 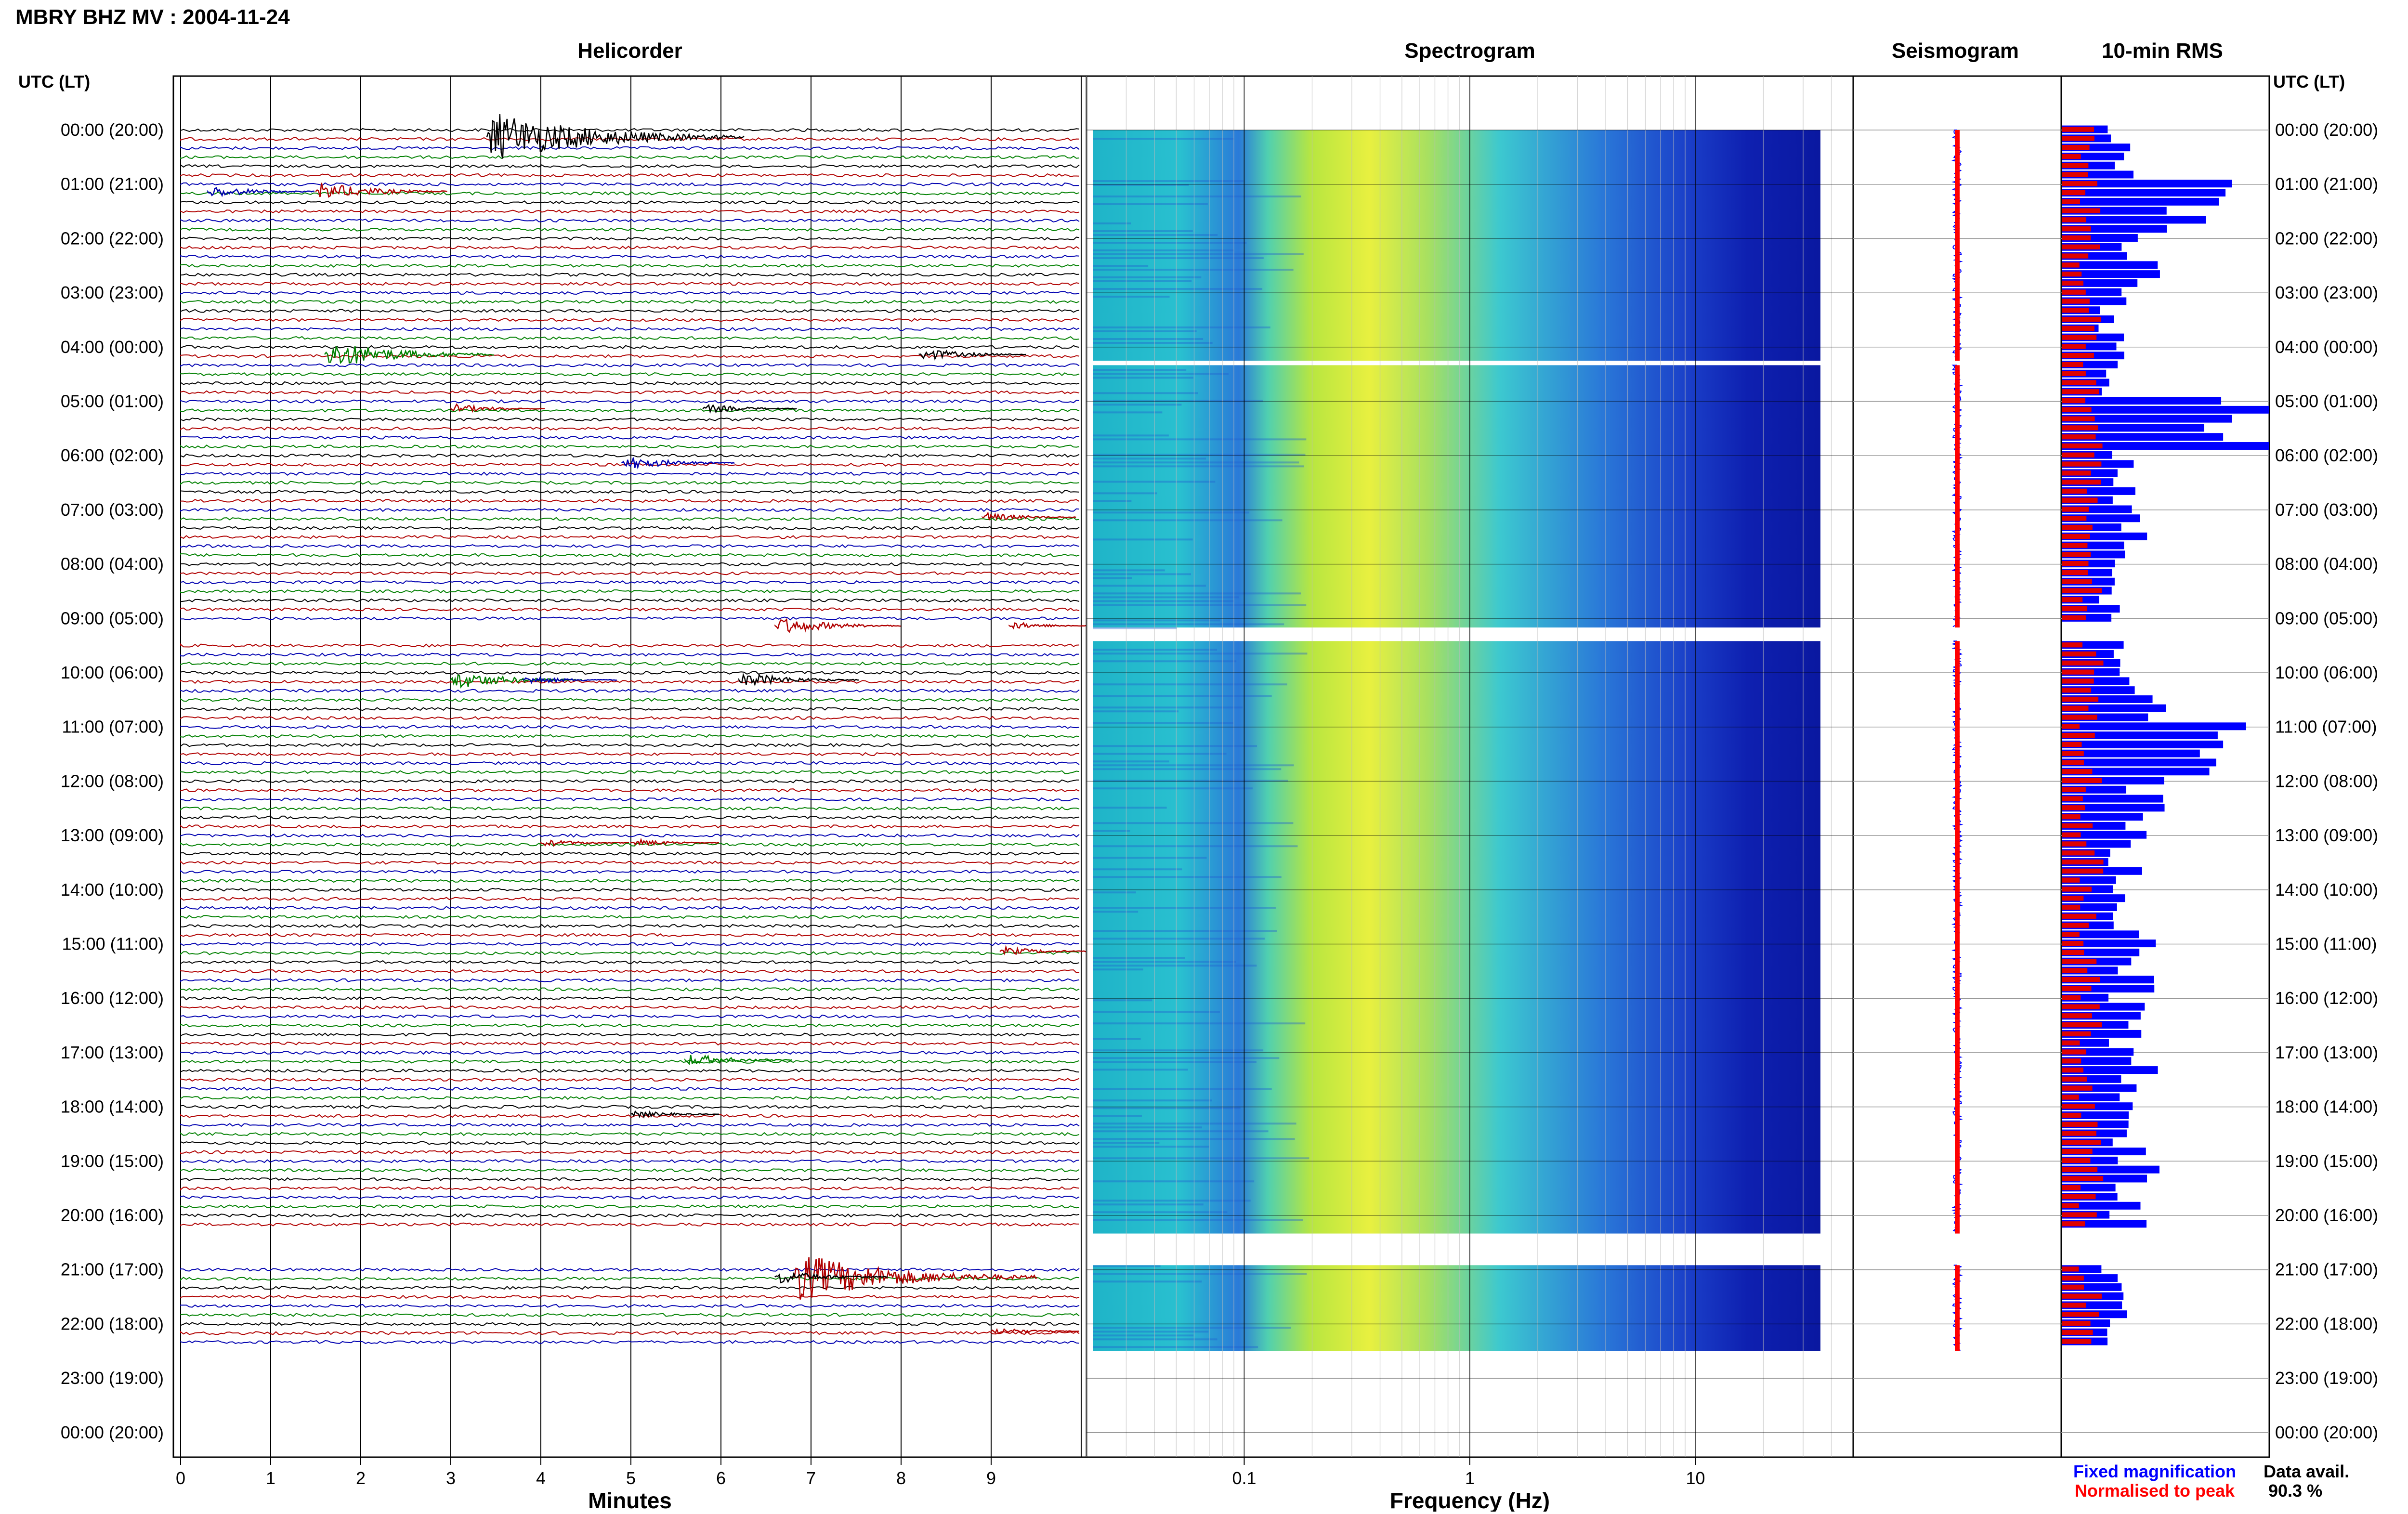 What do you see at coordinates (2326, 1323) in the screenshot?
I see `time-label-right: 22:00 (18:00)` at bounding box center [2326, 1323].